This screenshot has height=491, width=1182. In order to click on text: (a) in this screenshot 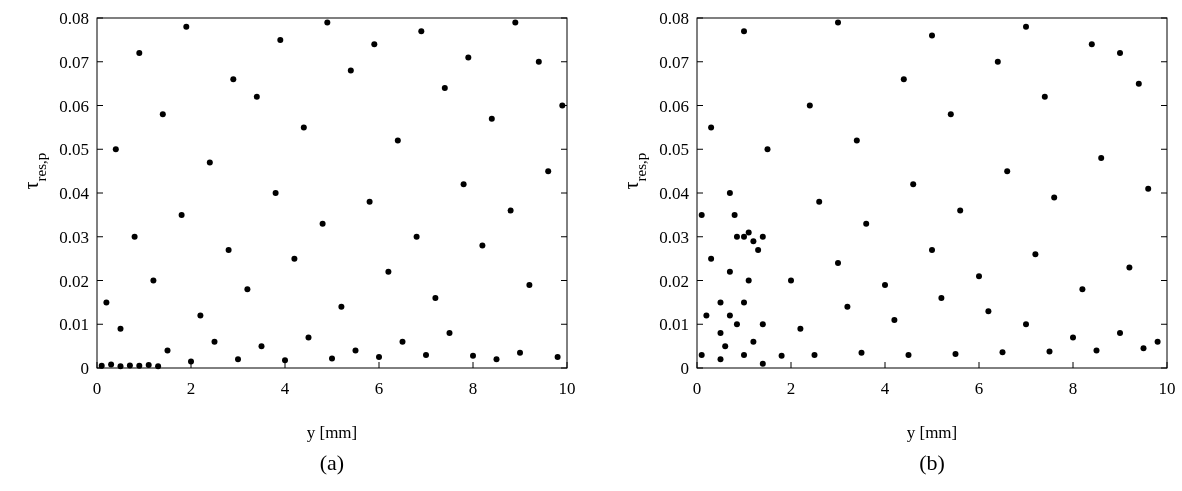, I will do `click(332, 462)`.